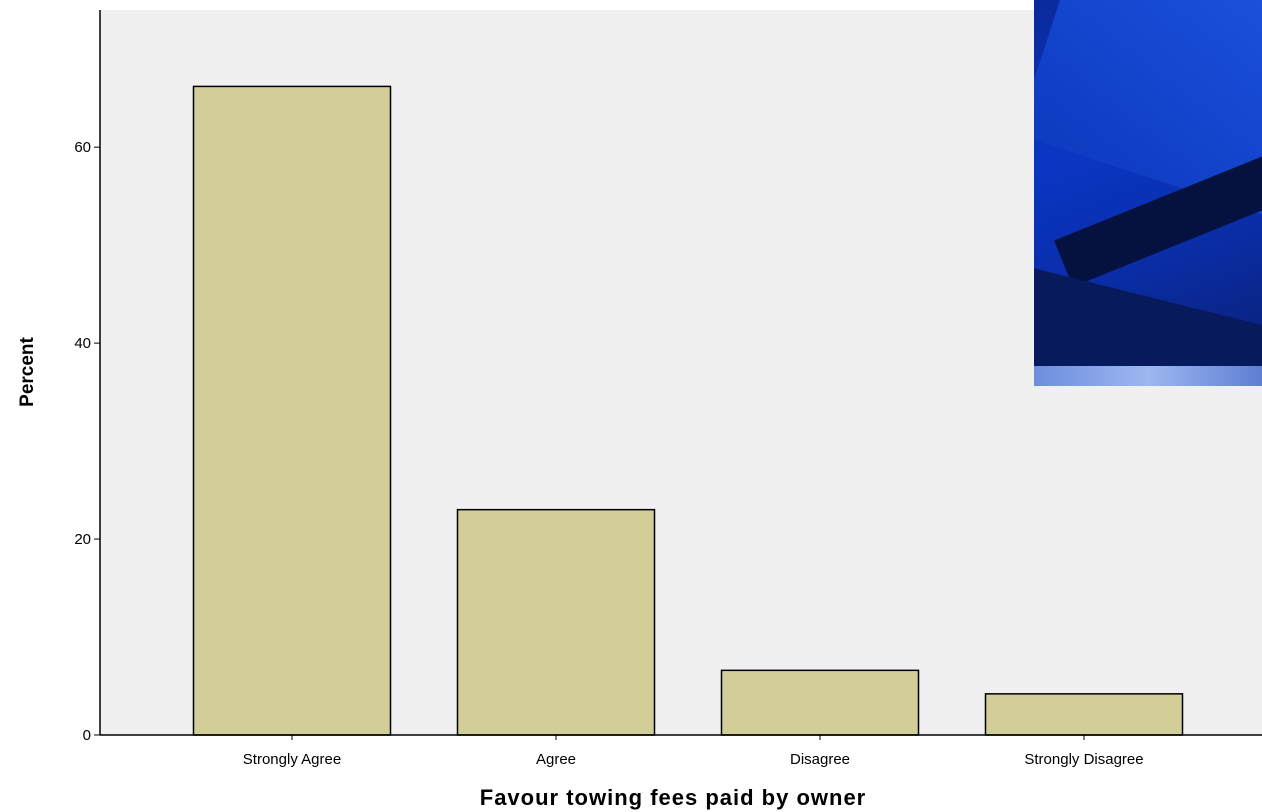  What do you see at coordinates (82, 343) in the screenshot?
I see `y-tick-label: 40` at bounding box center [82, 343].